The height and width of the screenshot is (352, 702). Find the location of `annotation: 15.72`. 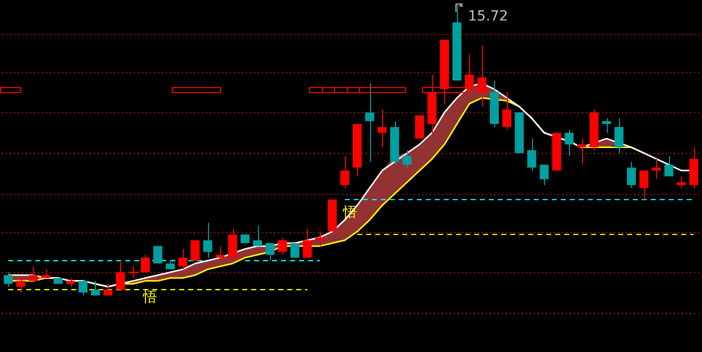

annotation: 15.72 is located at coordinates (488, 16).